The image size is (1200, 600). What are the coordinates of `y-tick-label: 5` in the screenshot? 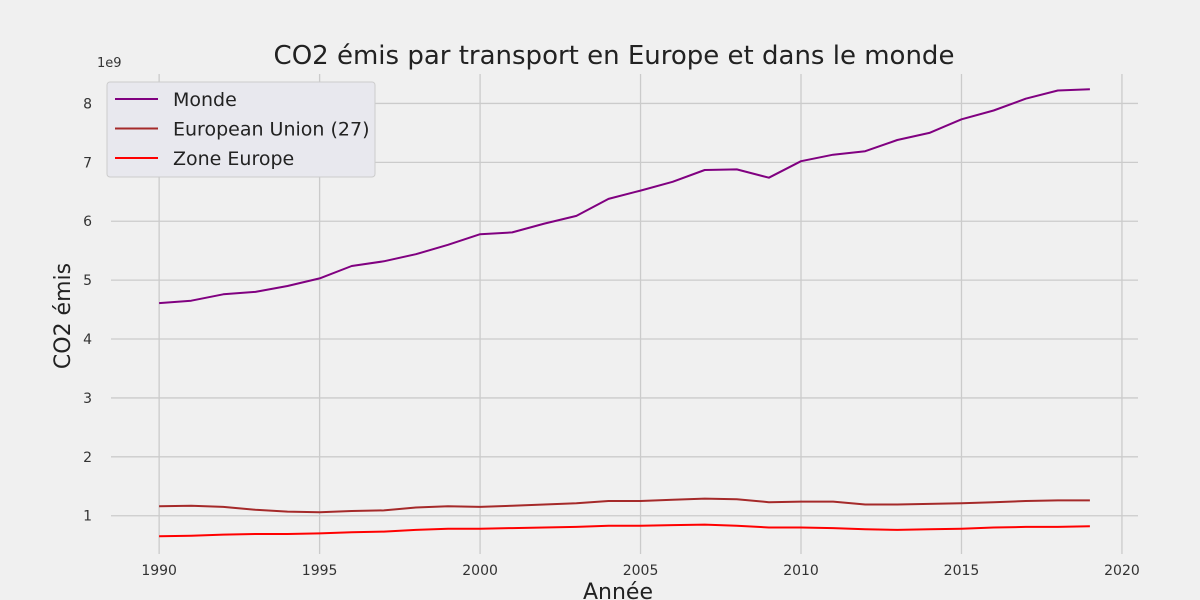 It's located at (87, 281).